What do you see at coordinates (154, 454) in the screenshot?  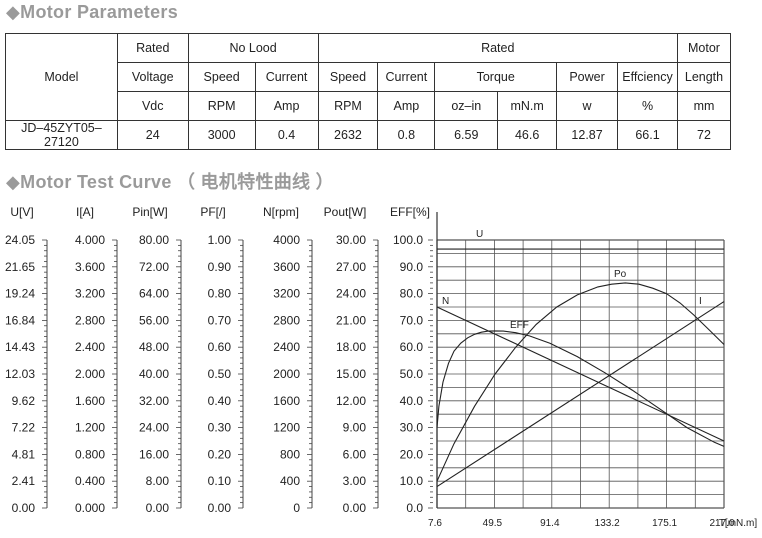 I see `scale-tick-label: 16.00` at bounding box center [154, 454].